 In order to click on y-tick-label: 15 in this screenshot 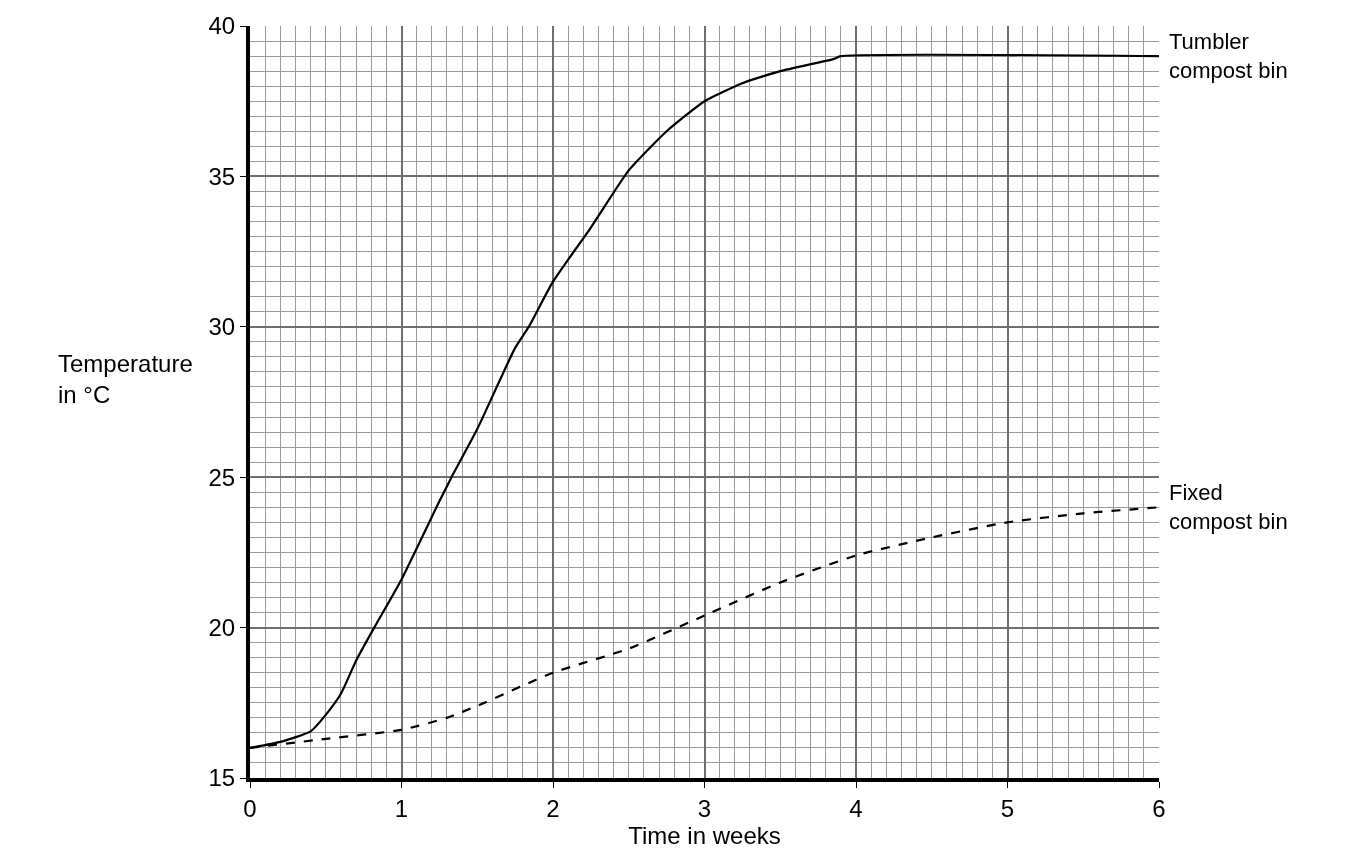, I will do `click(222, 778)`.